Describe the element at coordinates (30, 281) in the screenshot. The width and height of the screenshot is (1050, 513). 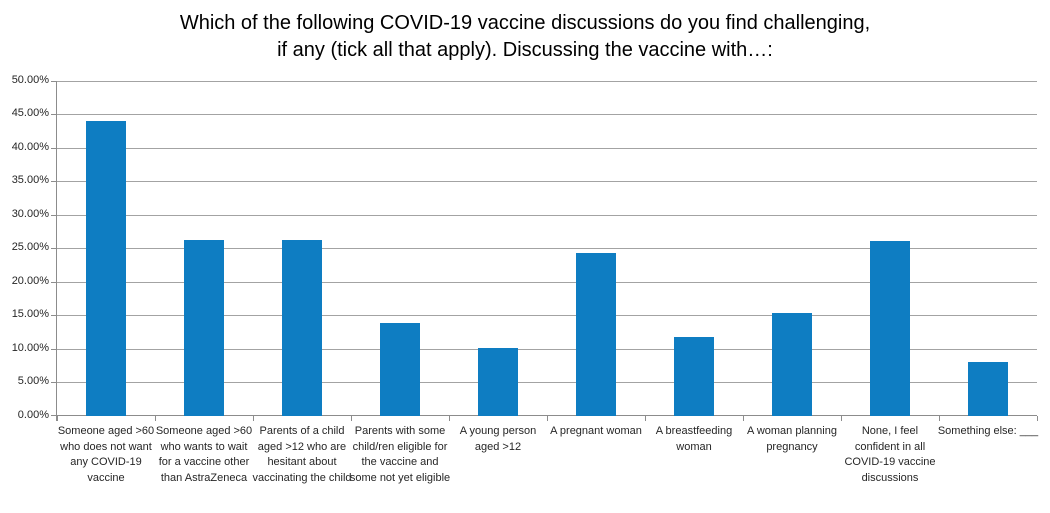
I see `y-axis-tick-label: 20.00%` at that location.